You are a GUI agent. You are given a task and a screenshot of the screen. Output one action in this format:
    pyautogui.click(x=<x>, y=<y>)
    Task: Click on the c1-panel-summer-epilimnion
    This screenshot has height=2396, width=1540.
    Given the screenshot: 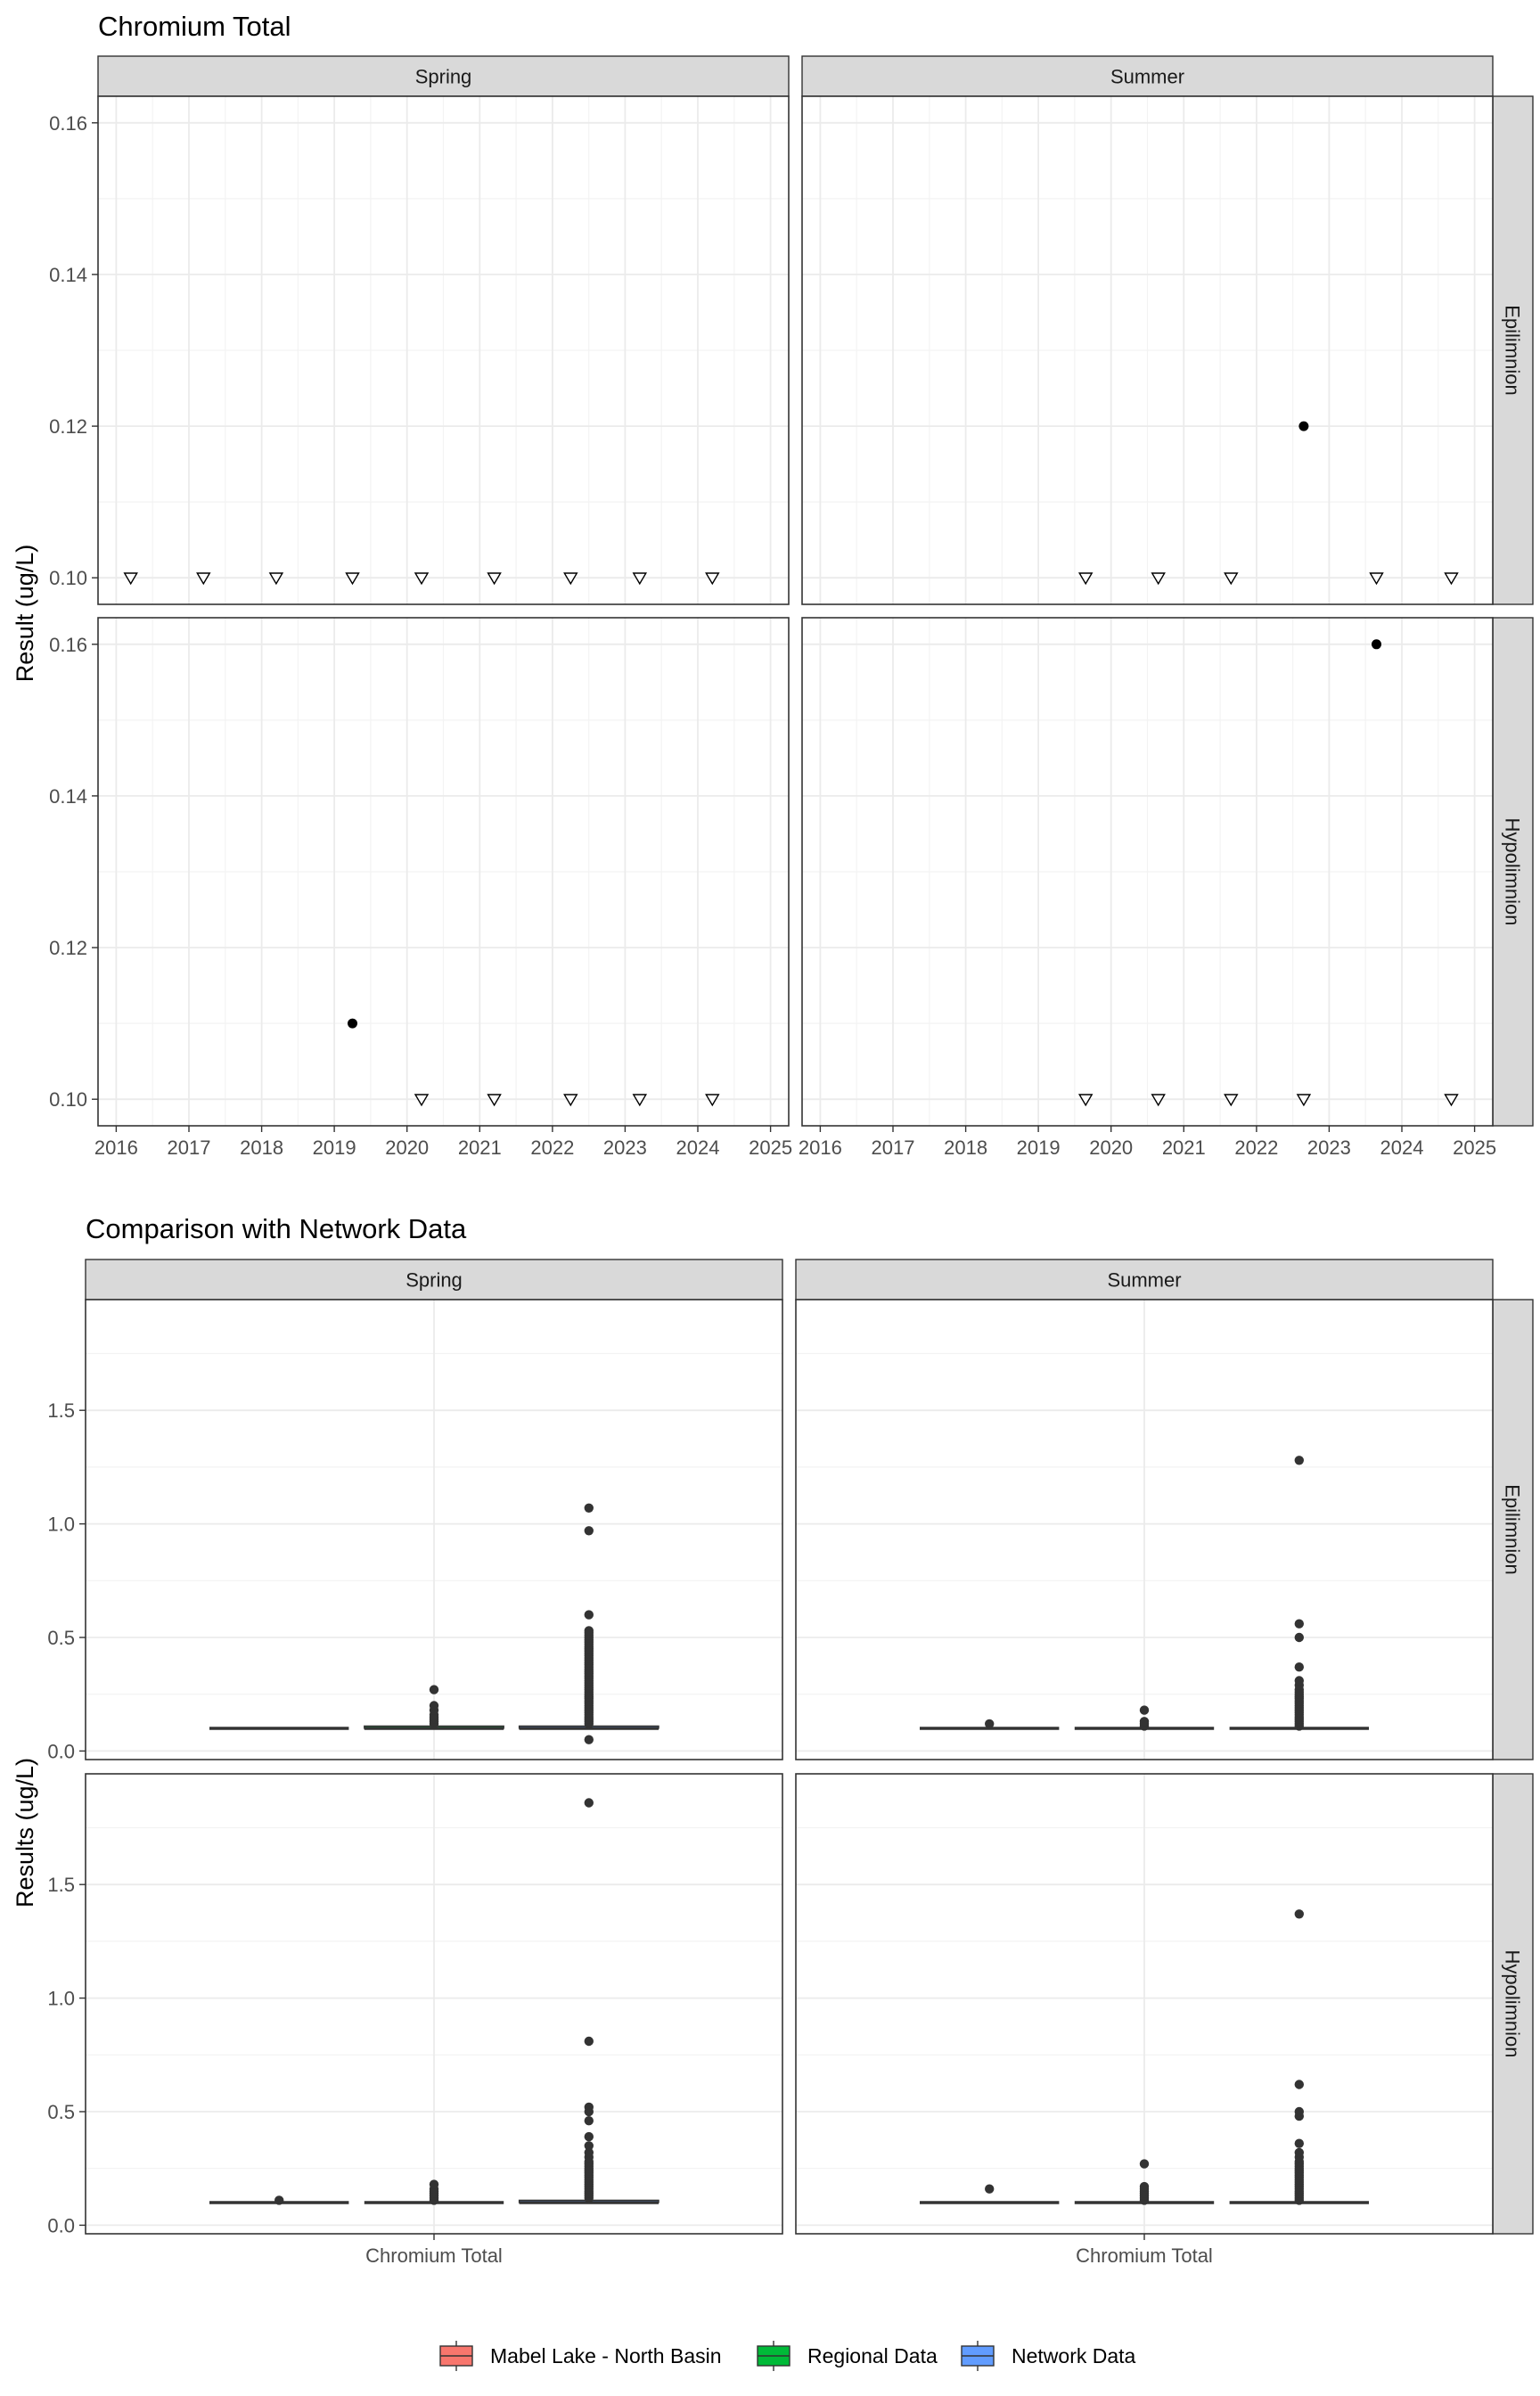 What is the action you would take?
    pyautogui.click(x=1147, y=350)
    